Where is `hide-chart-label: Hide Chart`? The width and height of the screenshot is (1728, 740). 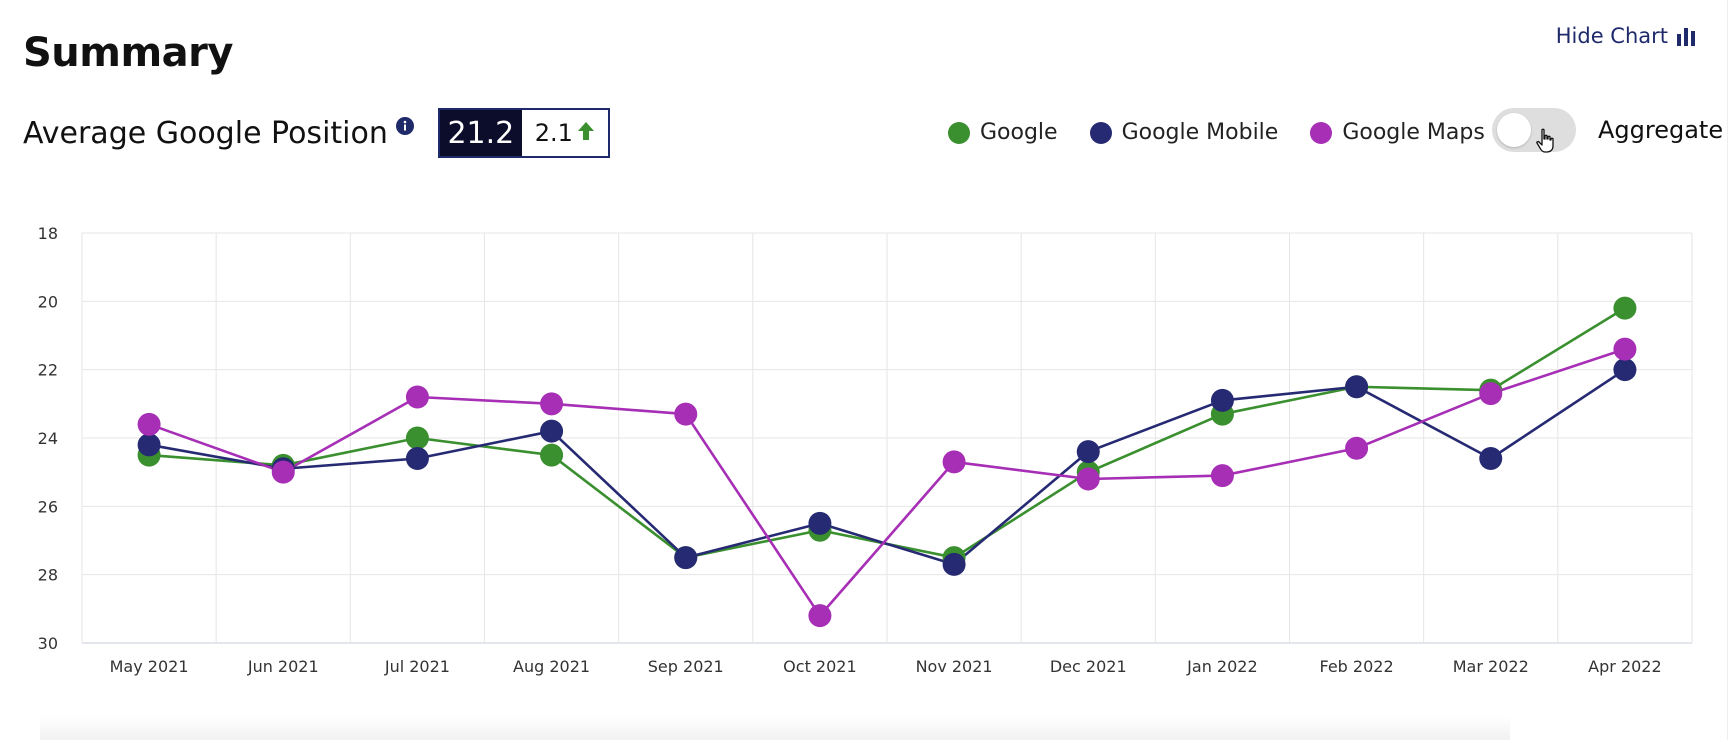 hide-chart-label: Hide Chart is located at coordinates (1611, 36).